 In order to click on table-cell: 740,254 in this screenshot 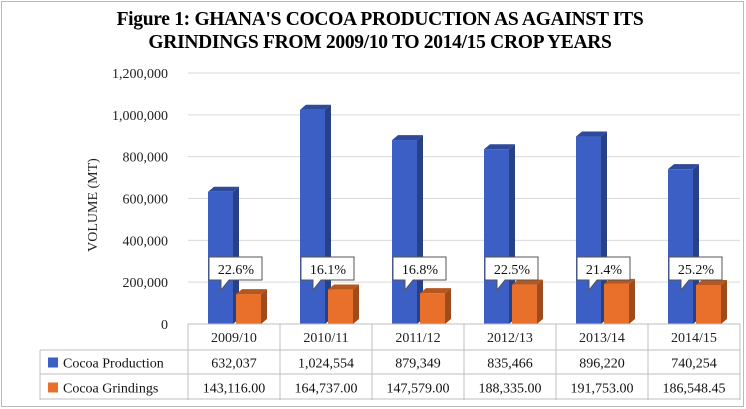, I will do `click(694, 364)`.